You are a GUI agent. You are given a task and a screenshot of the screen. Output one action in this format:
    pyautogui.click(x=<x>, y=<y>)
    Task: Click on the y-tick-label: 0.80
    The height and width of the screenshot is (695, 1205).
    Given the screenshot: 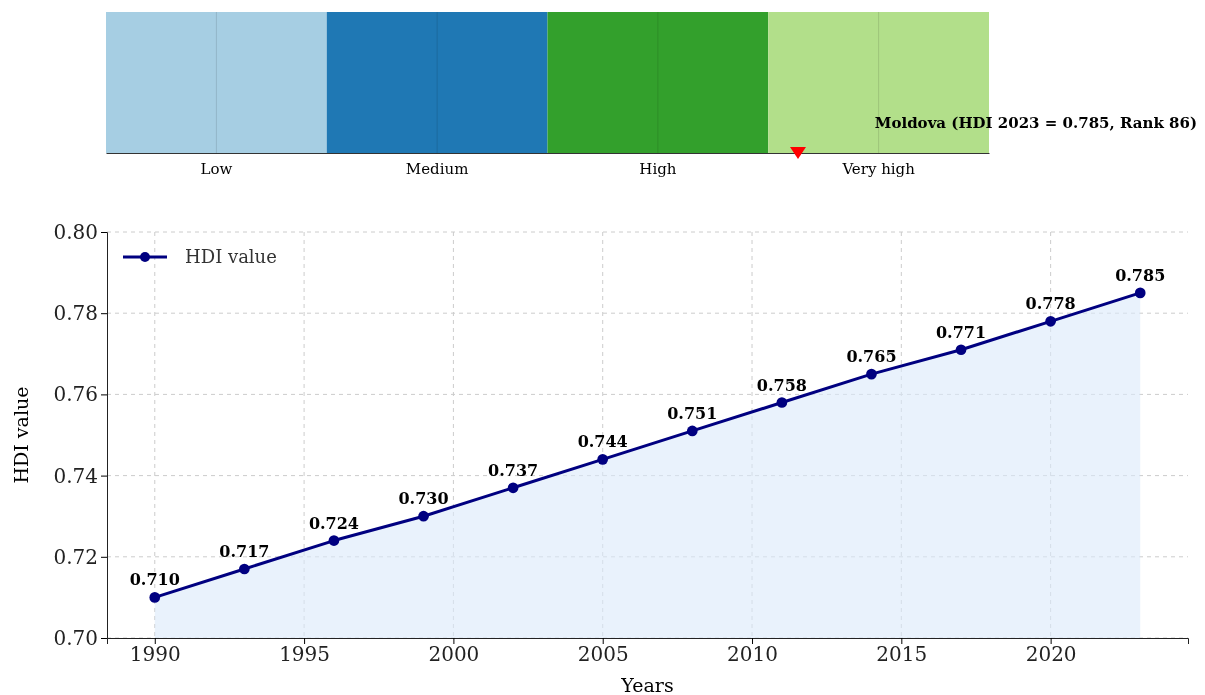 What is the action you would take?
    pyautogui.click(x=75, y=231)
    